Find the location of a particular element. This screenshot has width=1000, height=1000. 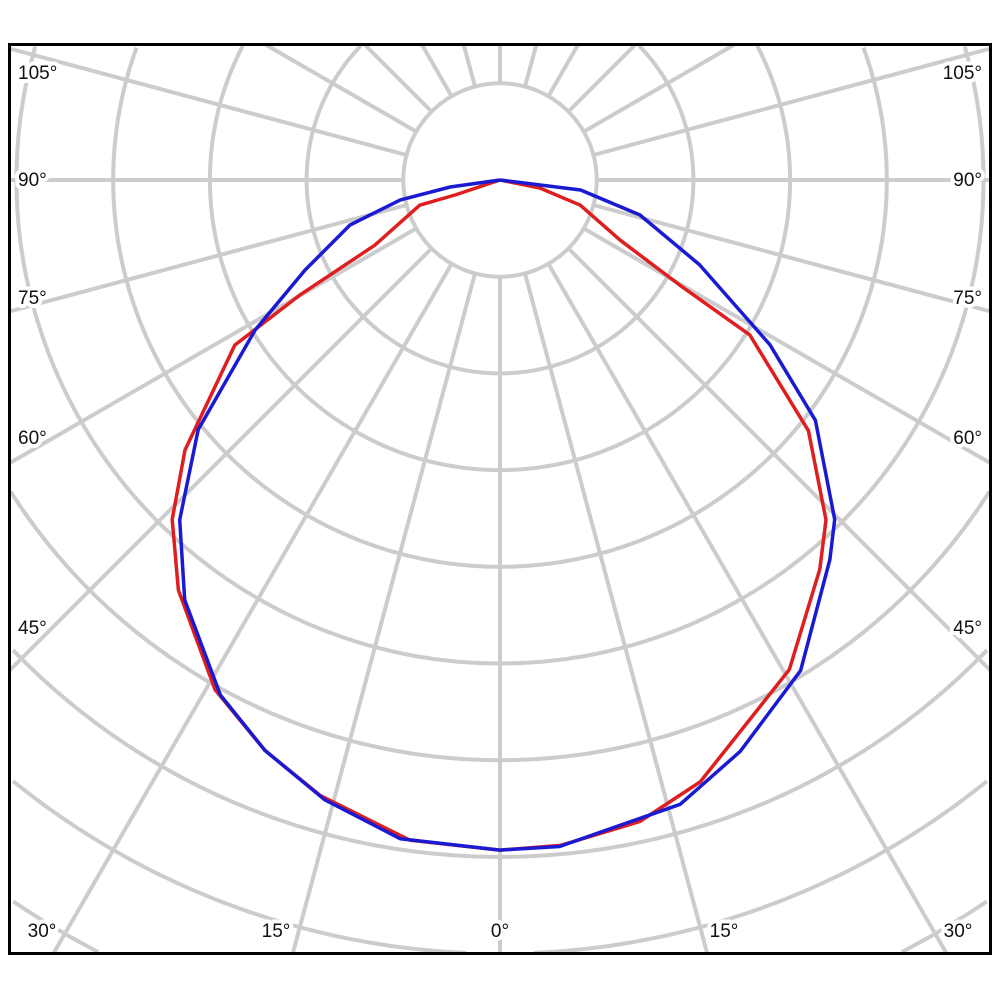

angle-label-bottom-30-left: 30° is located at coordinates (42, 931).